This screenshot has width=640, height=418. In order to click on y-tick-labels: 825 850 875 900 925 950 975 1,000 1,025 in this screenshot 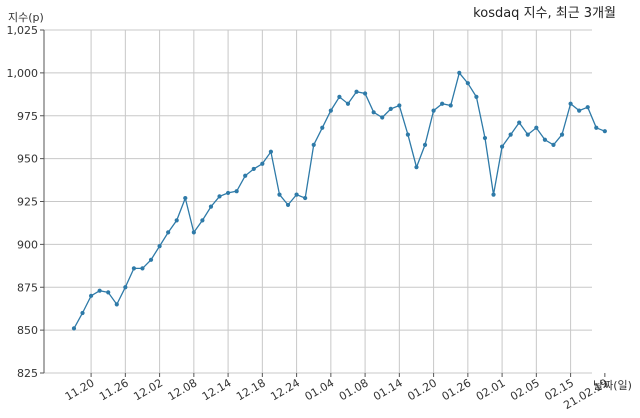, I will do `click(23, 202)`.